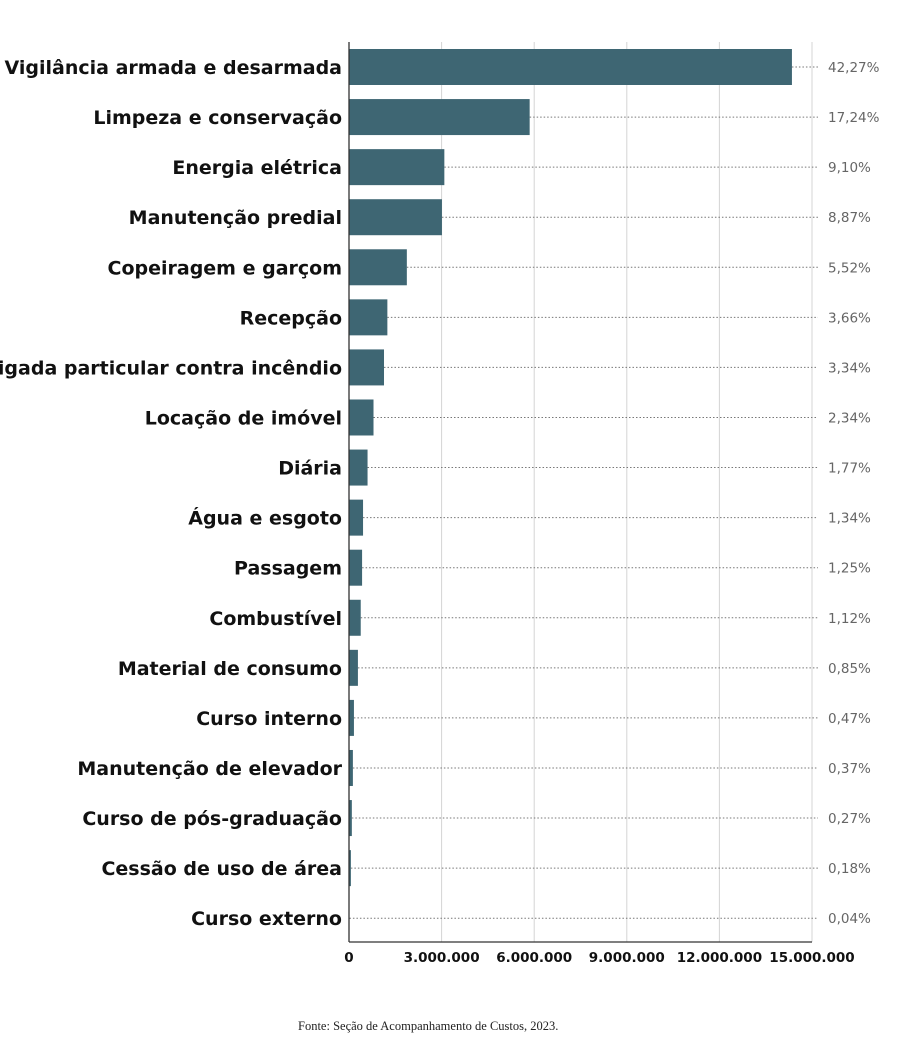 Image resolution: width=902 pixels, height=1050 pixels. I want to click on data-label: 1,34%, so click(849, 519).